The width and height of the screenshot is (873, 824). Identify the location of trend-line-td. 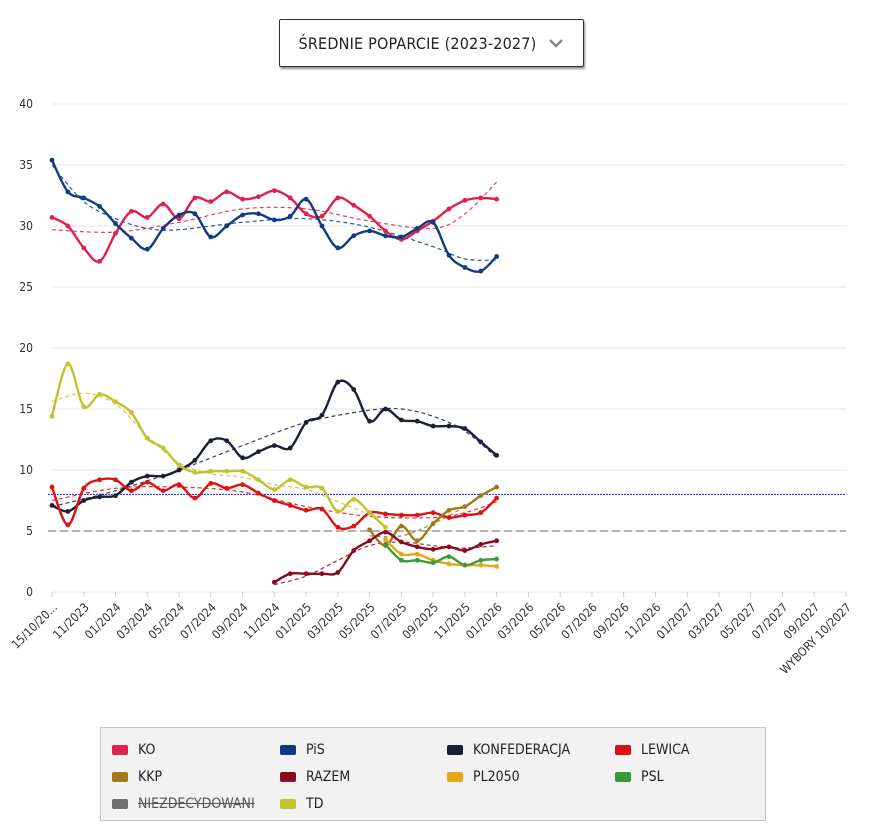
(218, 460).